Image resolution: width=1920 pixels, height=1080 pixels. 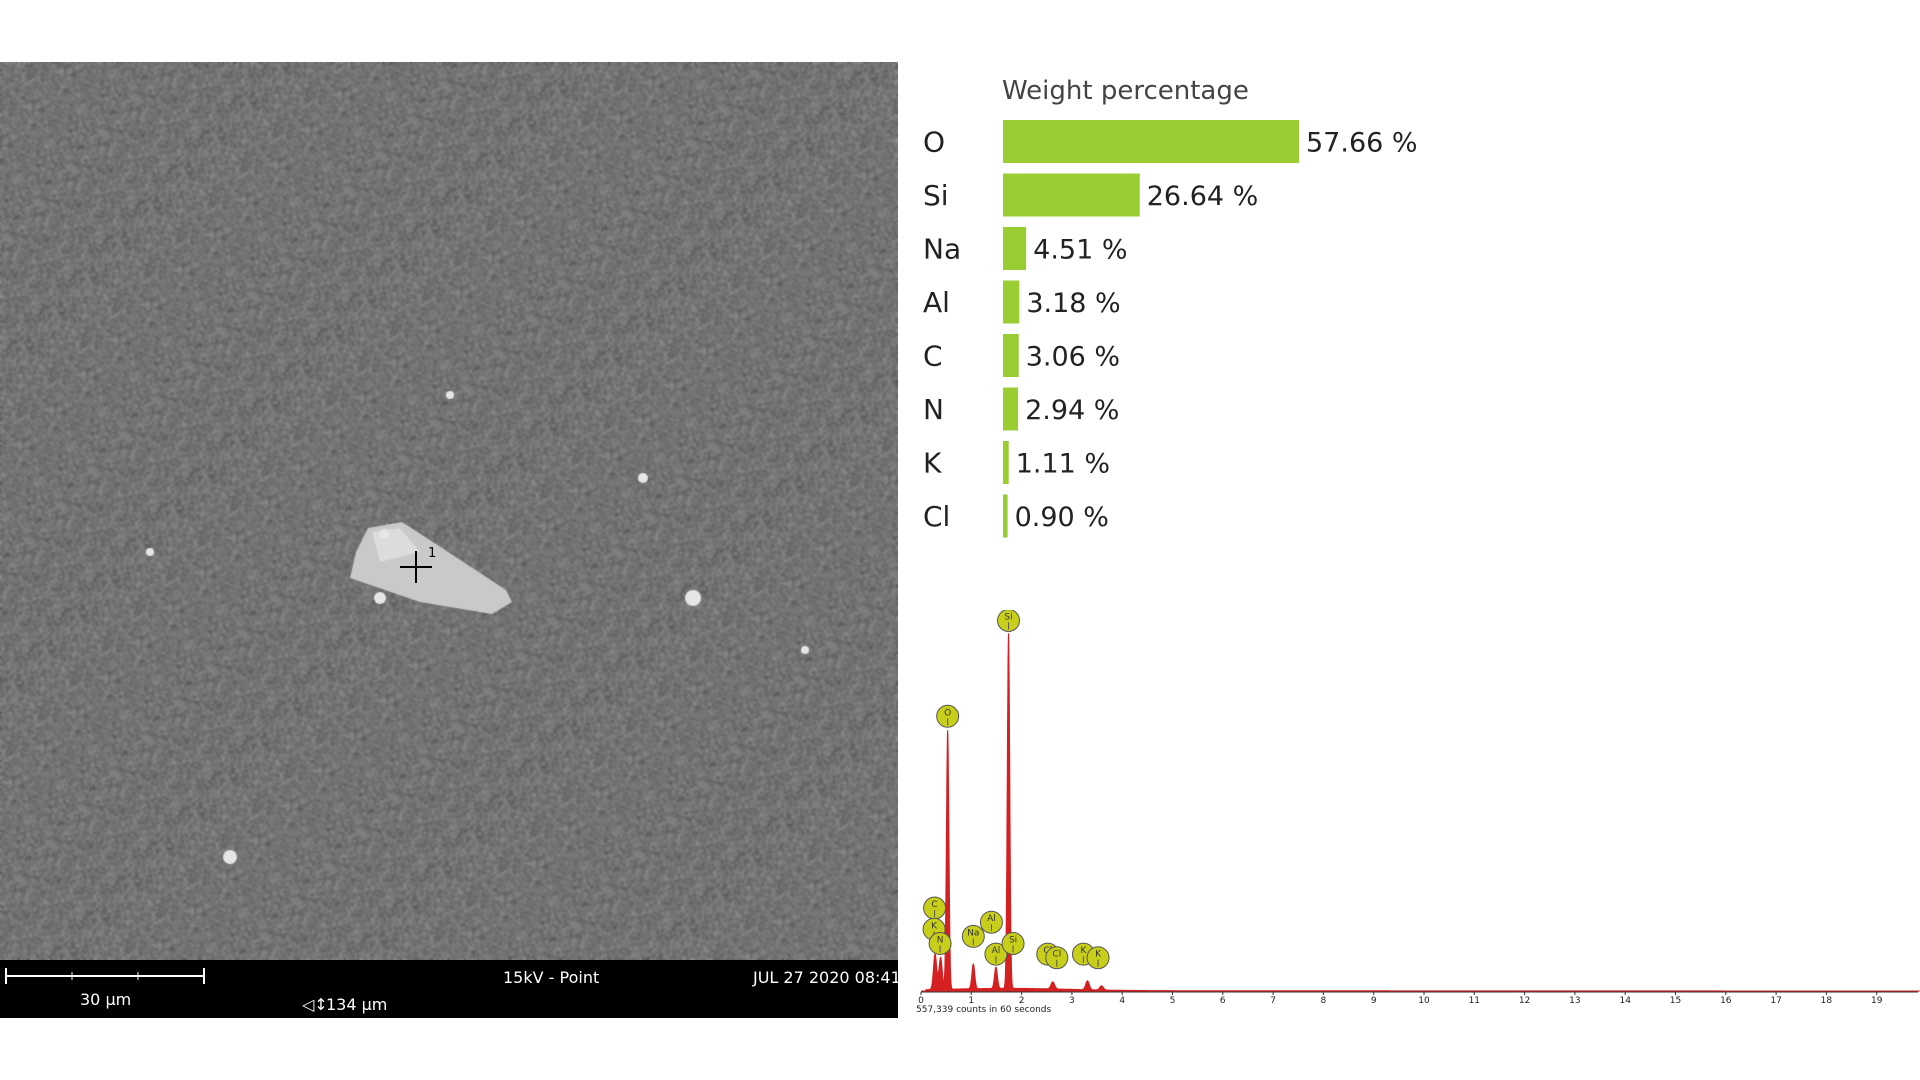 What do you see at coordinates (1474, 1001) in the screenshot?
I see `x-tick-label: 11` at bounding box center [1474, 1001].